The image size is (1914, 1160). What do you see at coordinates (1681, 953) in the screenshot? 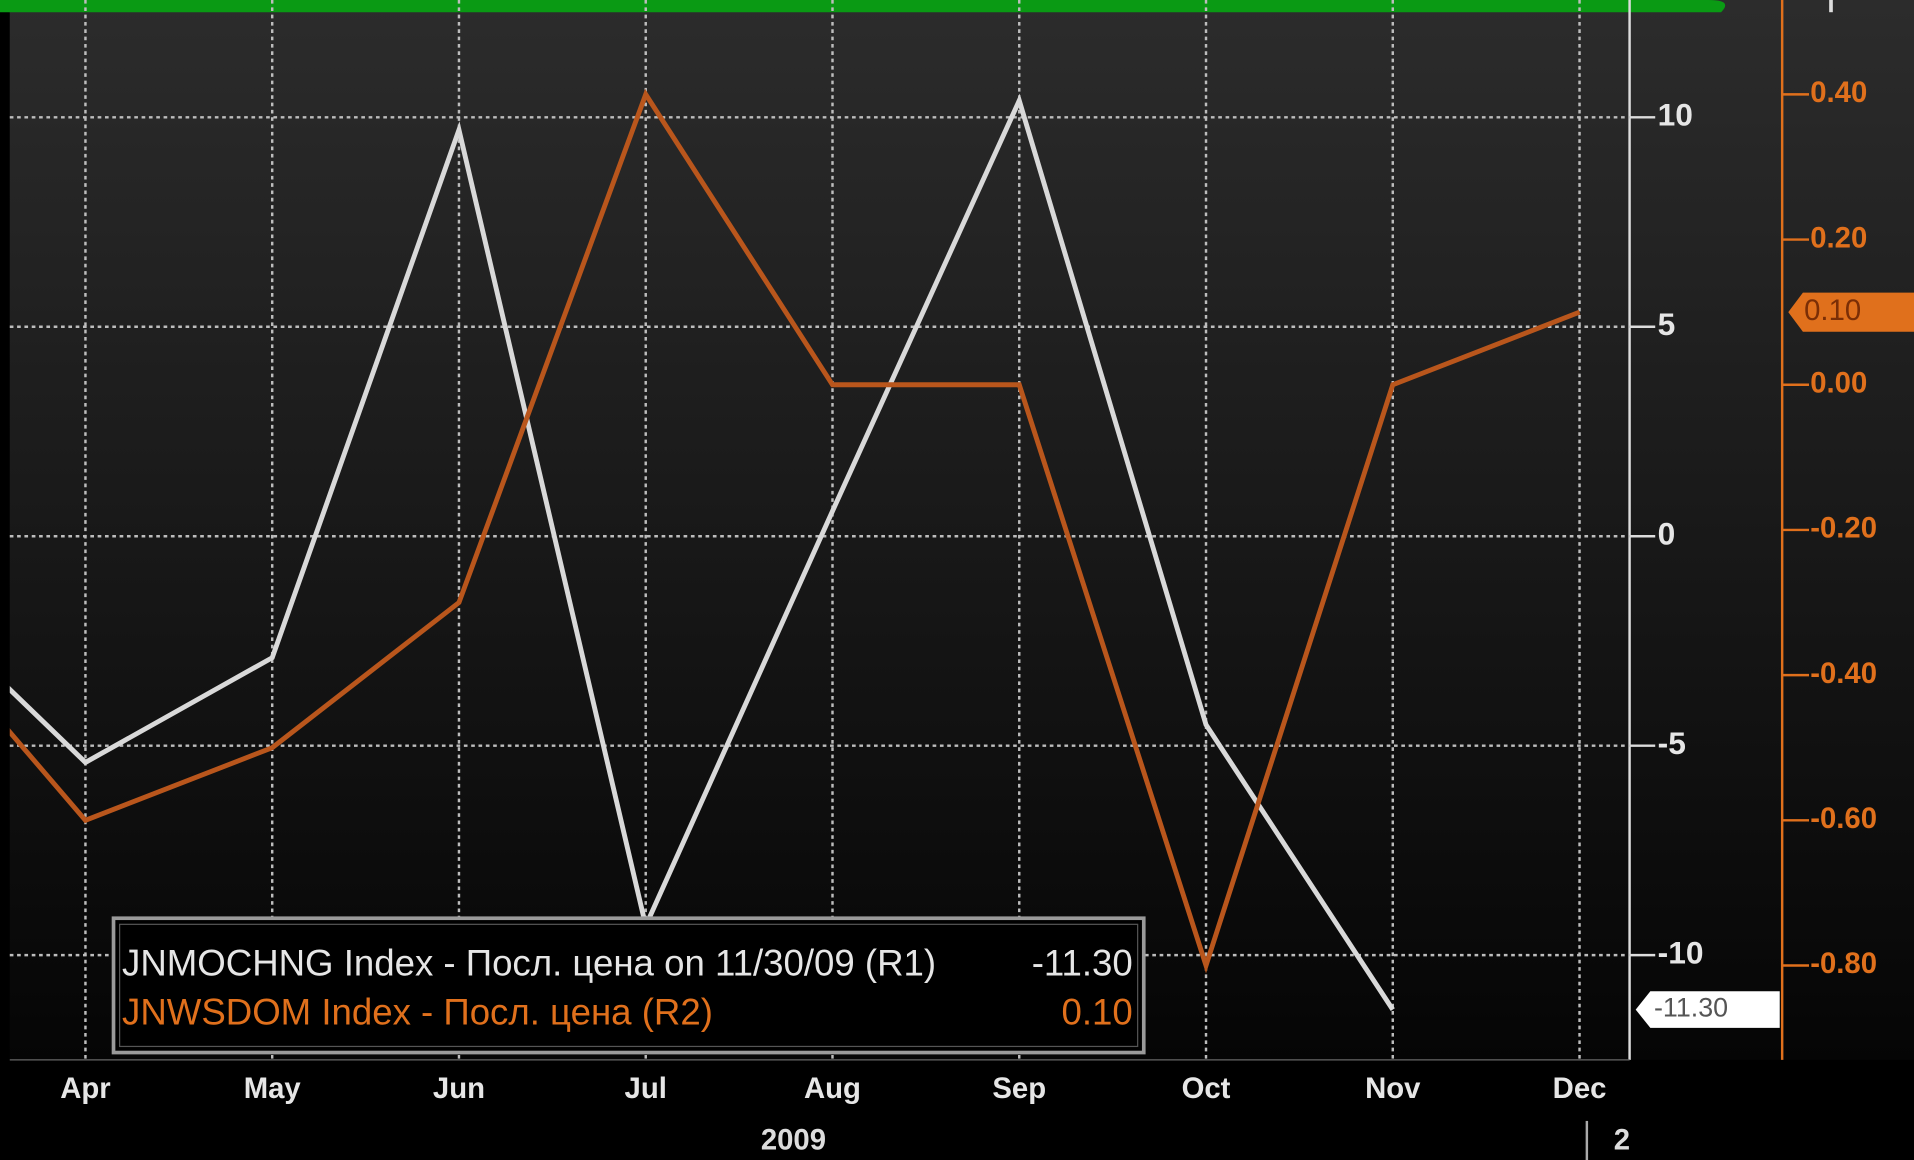
I see `y-tick-label: -10` at bounding box center [1681, 953].